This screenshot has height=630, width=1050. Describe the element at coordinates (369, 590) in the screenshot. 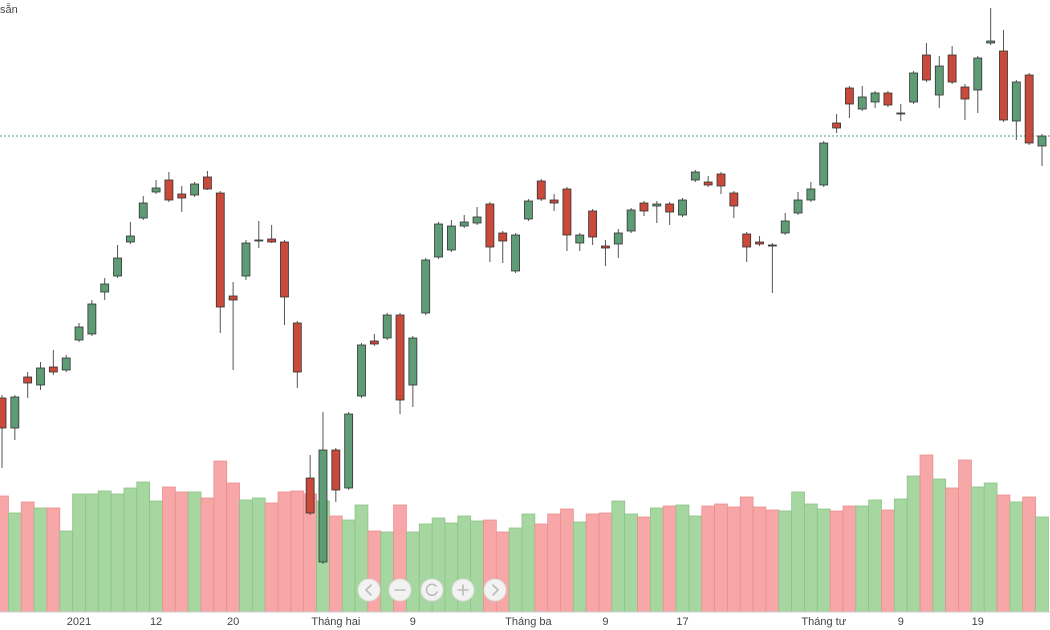

I see `scroll-left-button` at that location.